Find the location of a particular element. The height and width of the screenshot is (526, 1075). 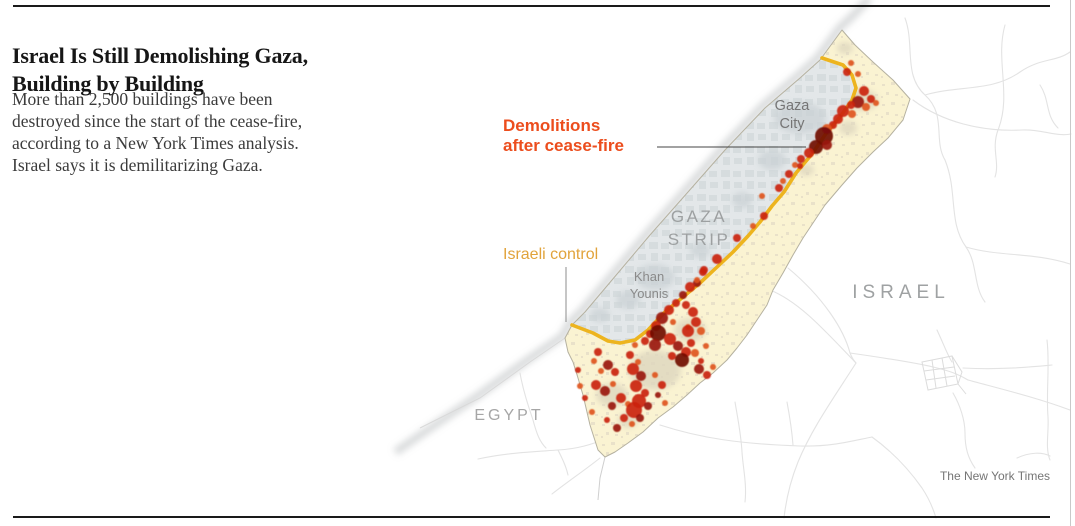

annotation-leader-lines is located at coordinates (685, 234).